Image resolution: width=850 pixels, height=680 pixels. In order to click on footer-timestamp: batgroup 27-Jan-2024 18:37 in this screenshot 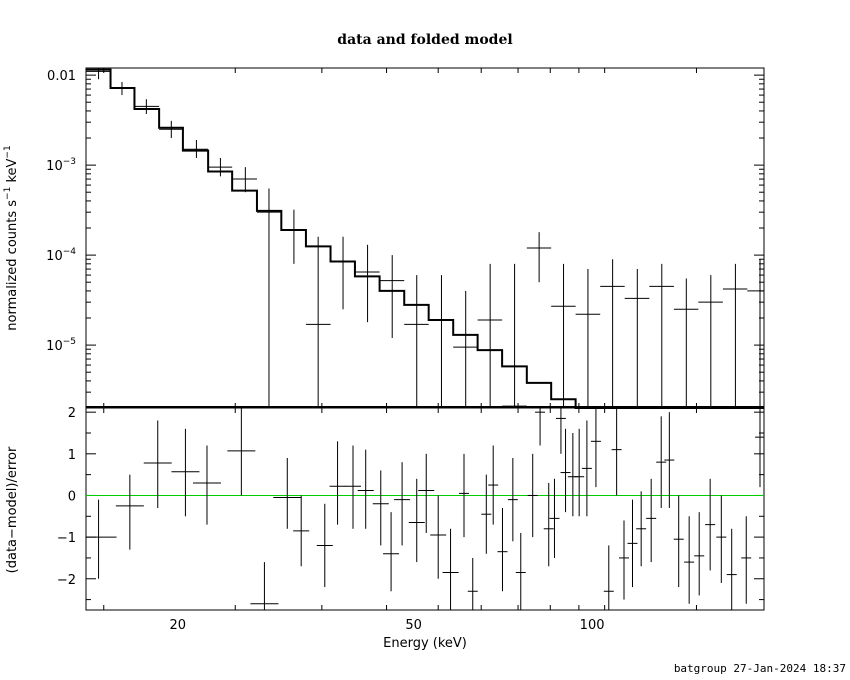, I will do `click(760, 668)`.